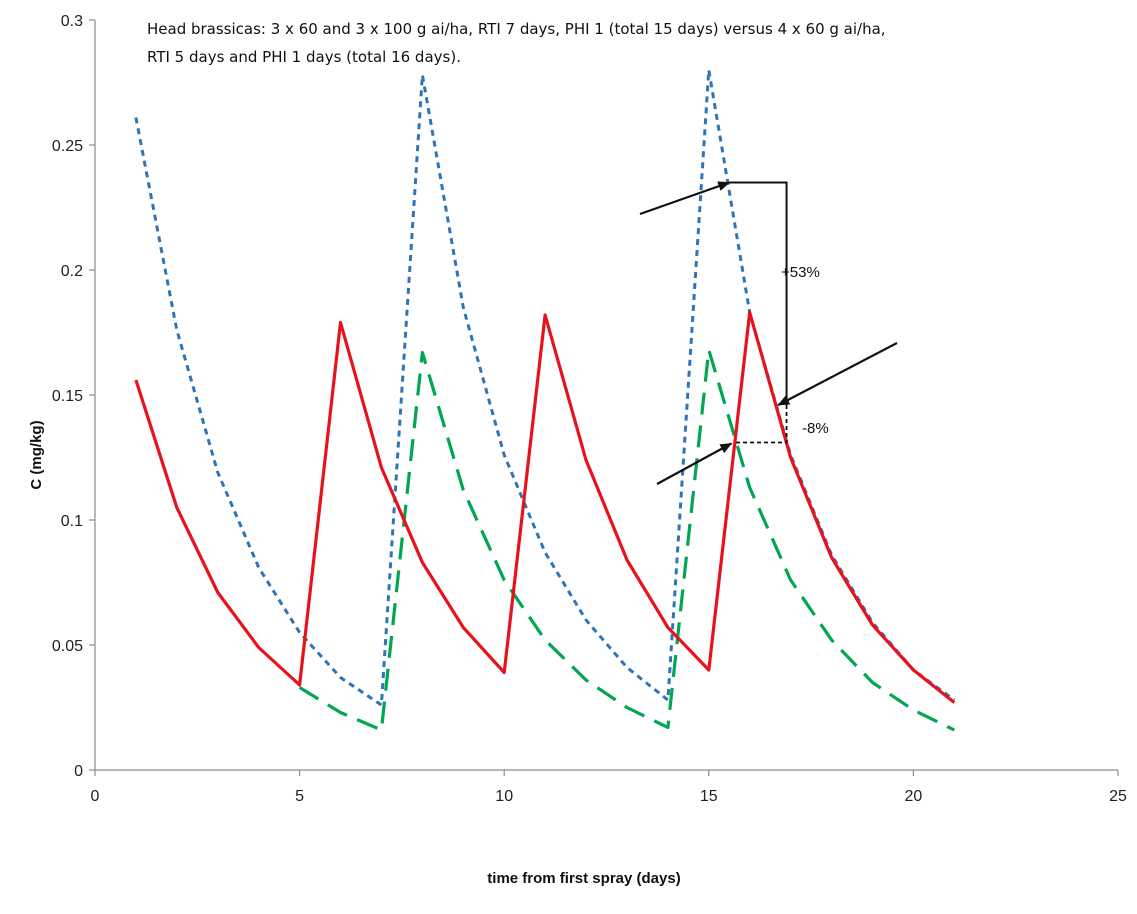  I want to click on annotation-bracket-solid, so click(758, 293).